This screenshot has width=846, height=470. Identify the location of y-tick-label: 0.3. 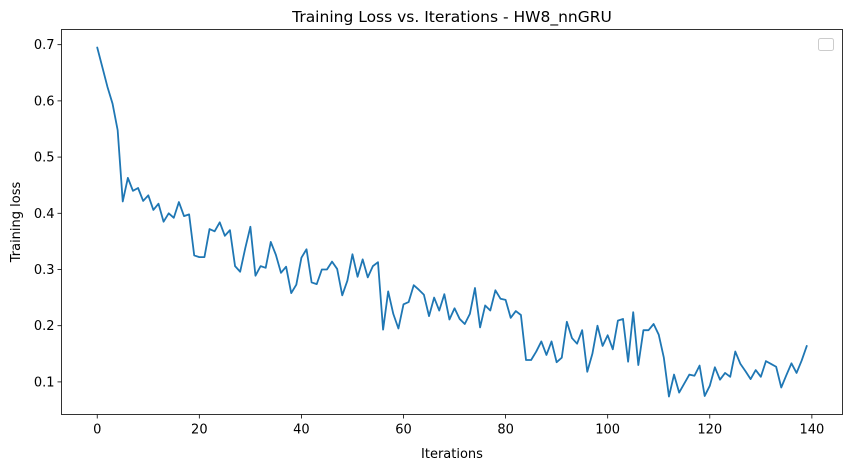
(44, 270).